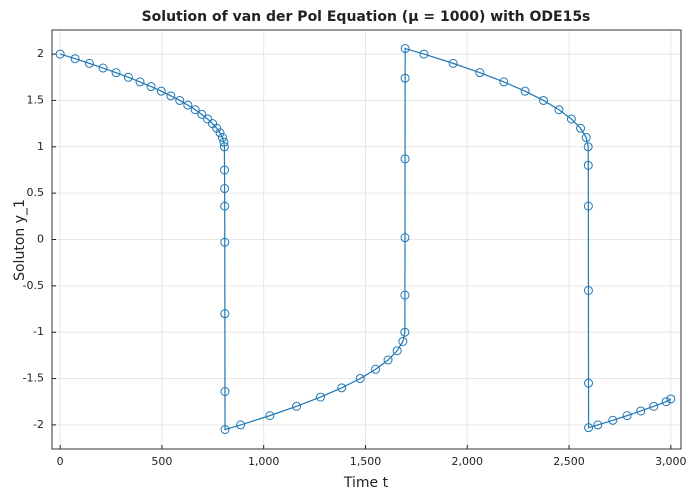 The image size is (700, 500). Describe the element at coordinates (20, 240) in the screenshot. I see `y-axis-label: Soluton y_1` at that location.